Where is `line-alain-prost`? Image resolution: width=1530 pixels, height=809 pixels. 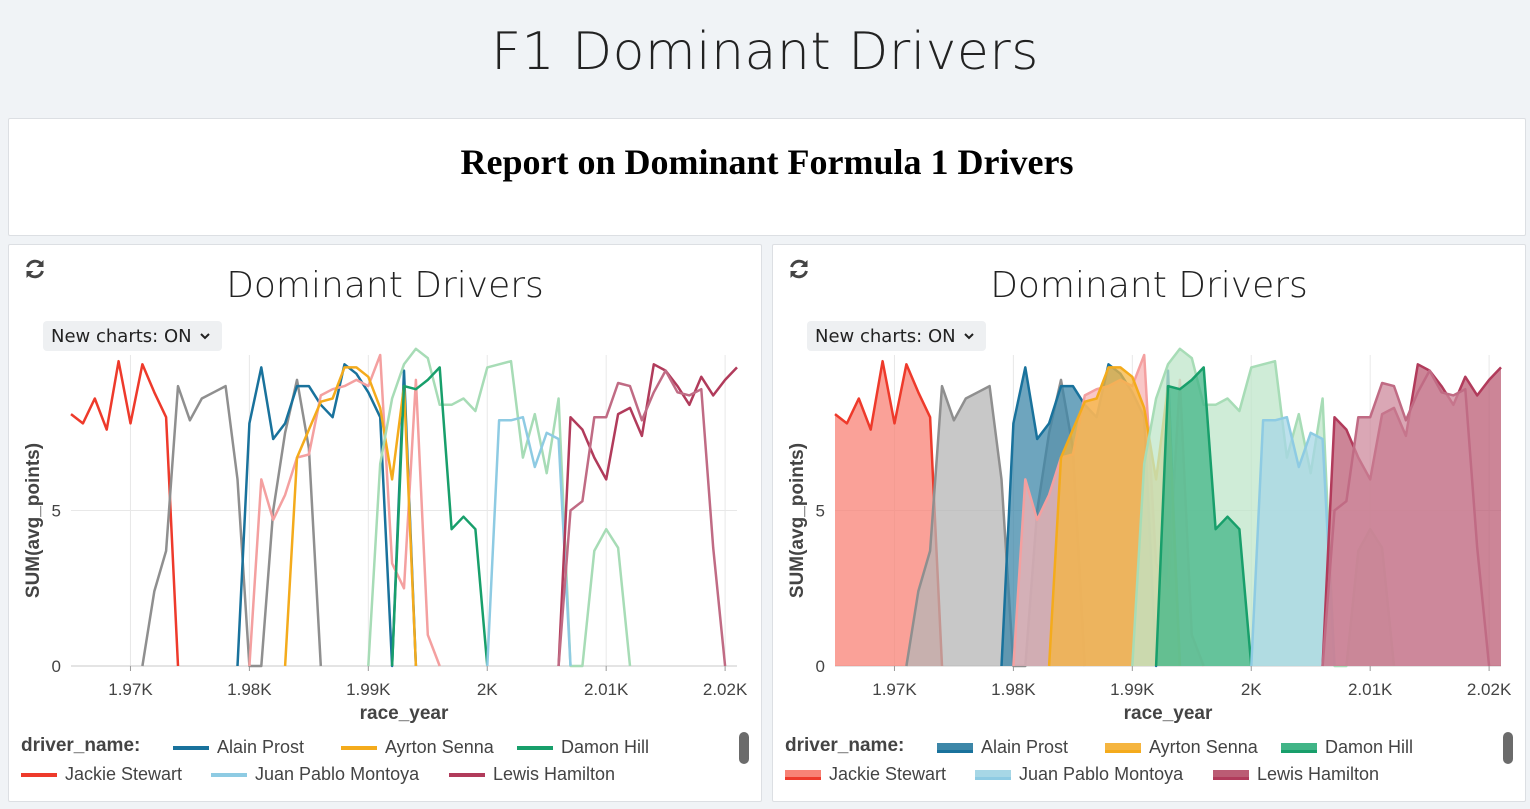
line-alain-prost is located at coordinates (327, 515).